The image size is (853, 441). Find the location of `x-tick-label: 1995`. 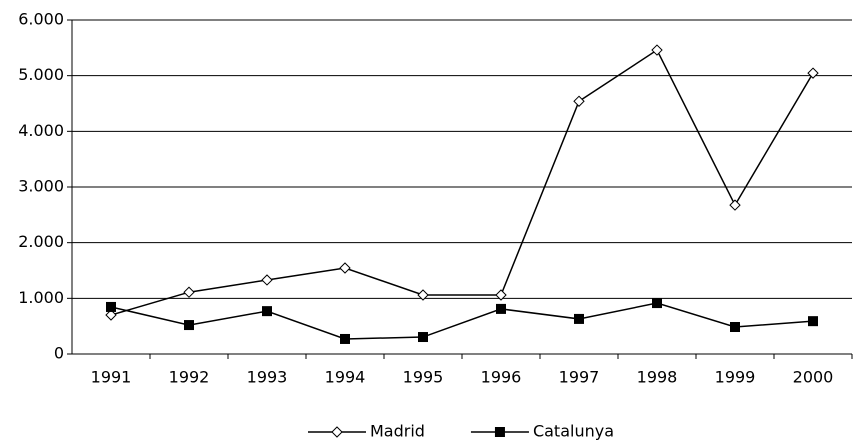

x-tick-label: 1995 is located at coordinates (423, 377).